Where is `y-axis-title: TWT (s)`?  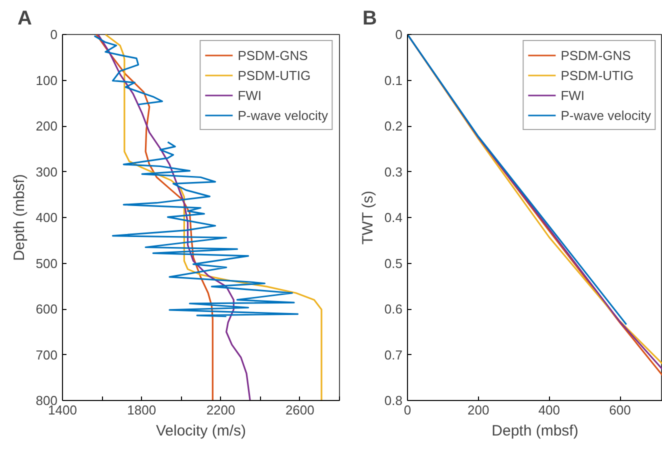 y-axis-title: TWT (s) is located at coordinates (367, 217).